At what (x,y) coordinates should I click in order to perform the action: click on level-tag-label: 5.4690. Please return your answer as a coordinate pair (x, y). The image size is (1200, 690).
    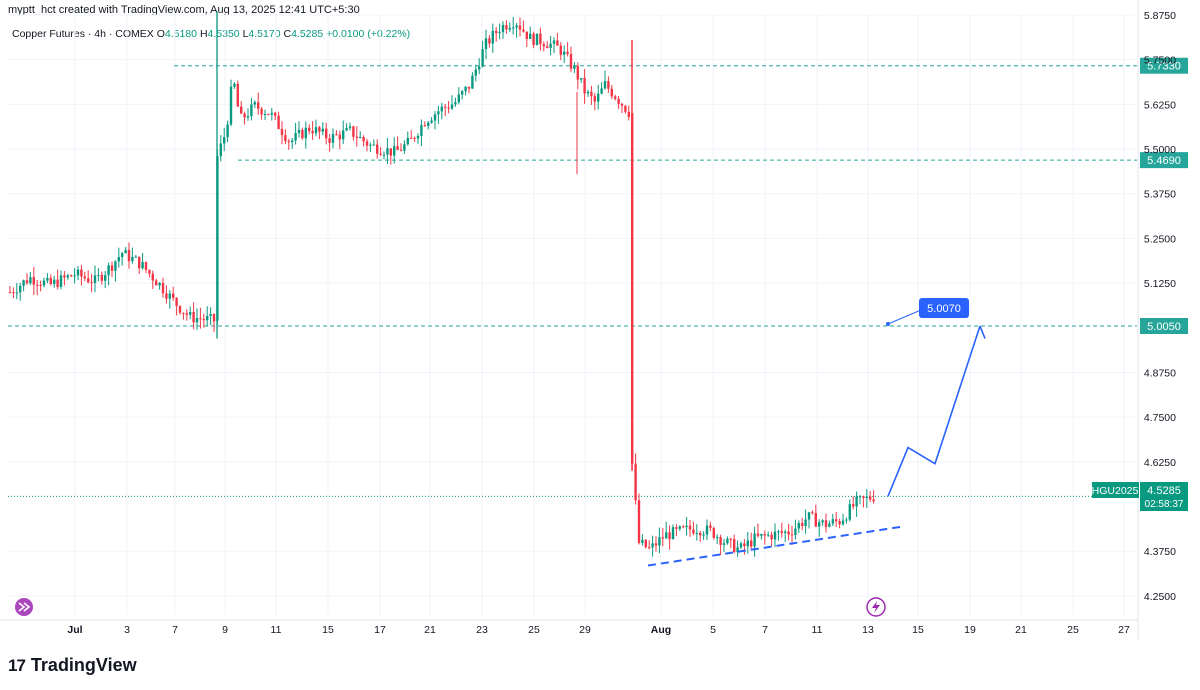
    Looking at the image, I should click on (1164, 161).